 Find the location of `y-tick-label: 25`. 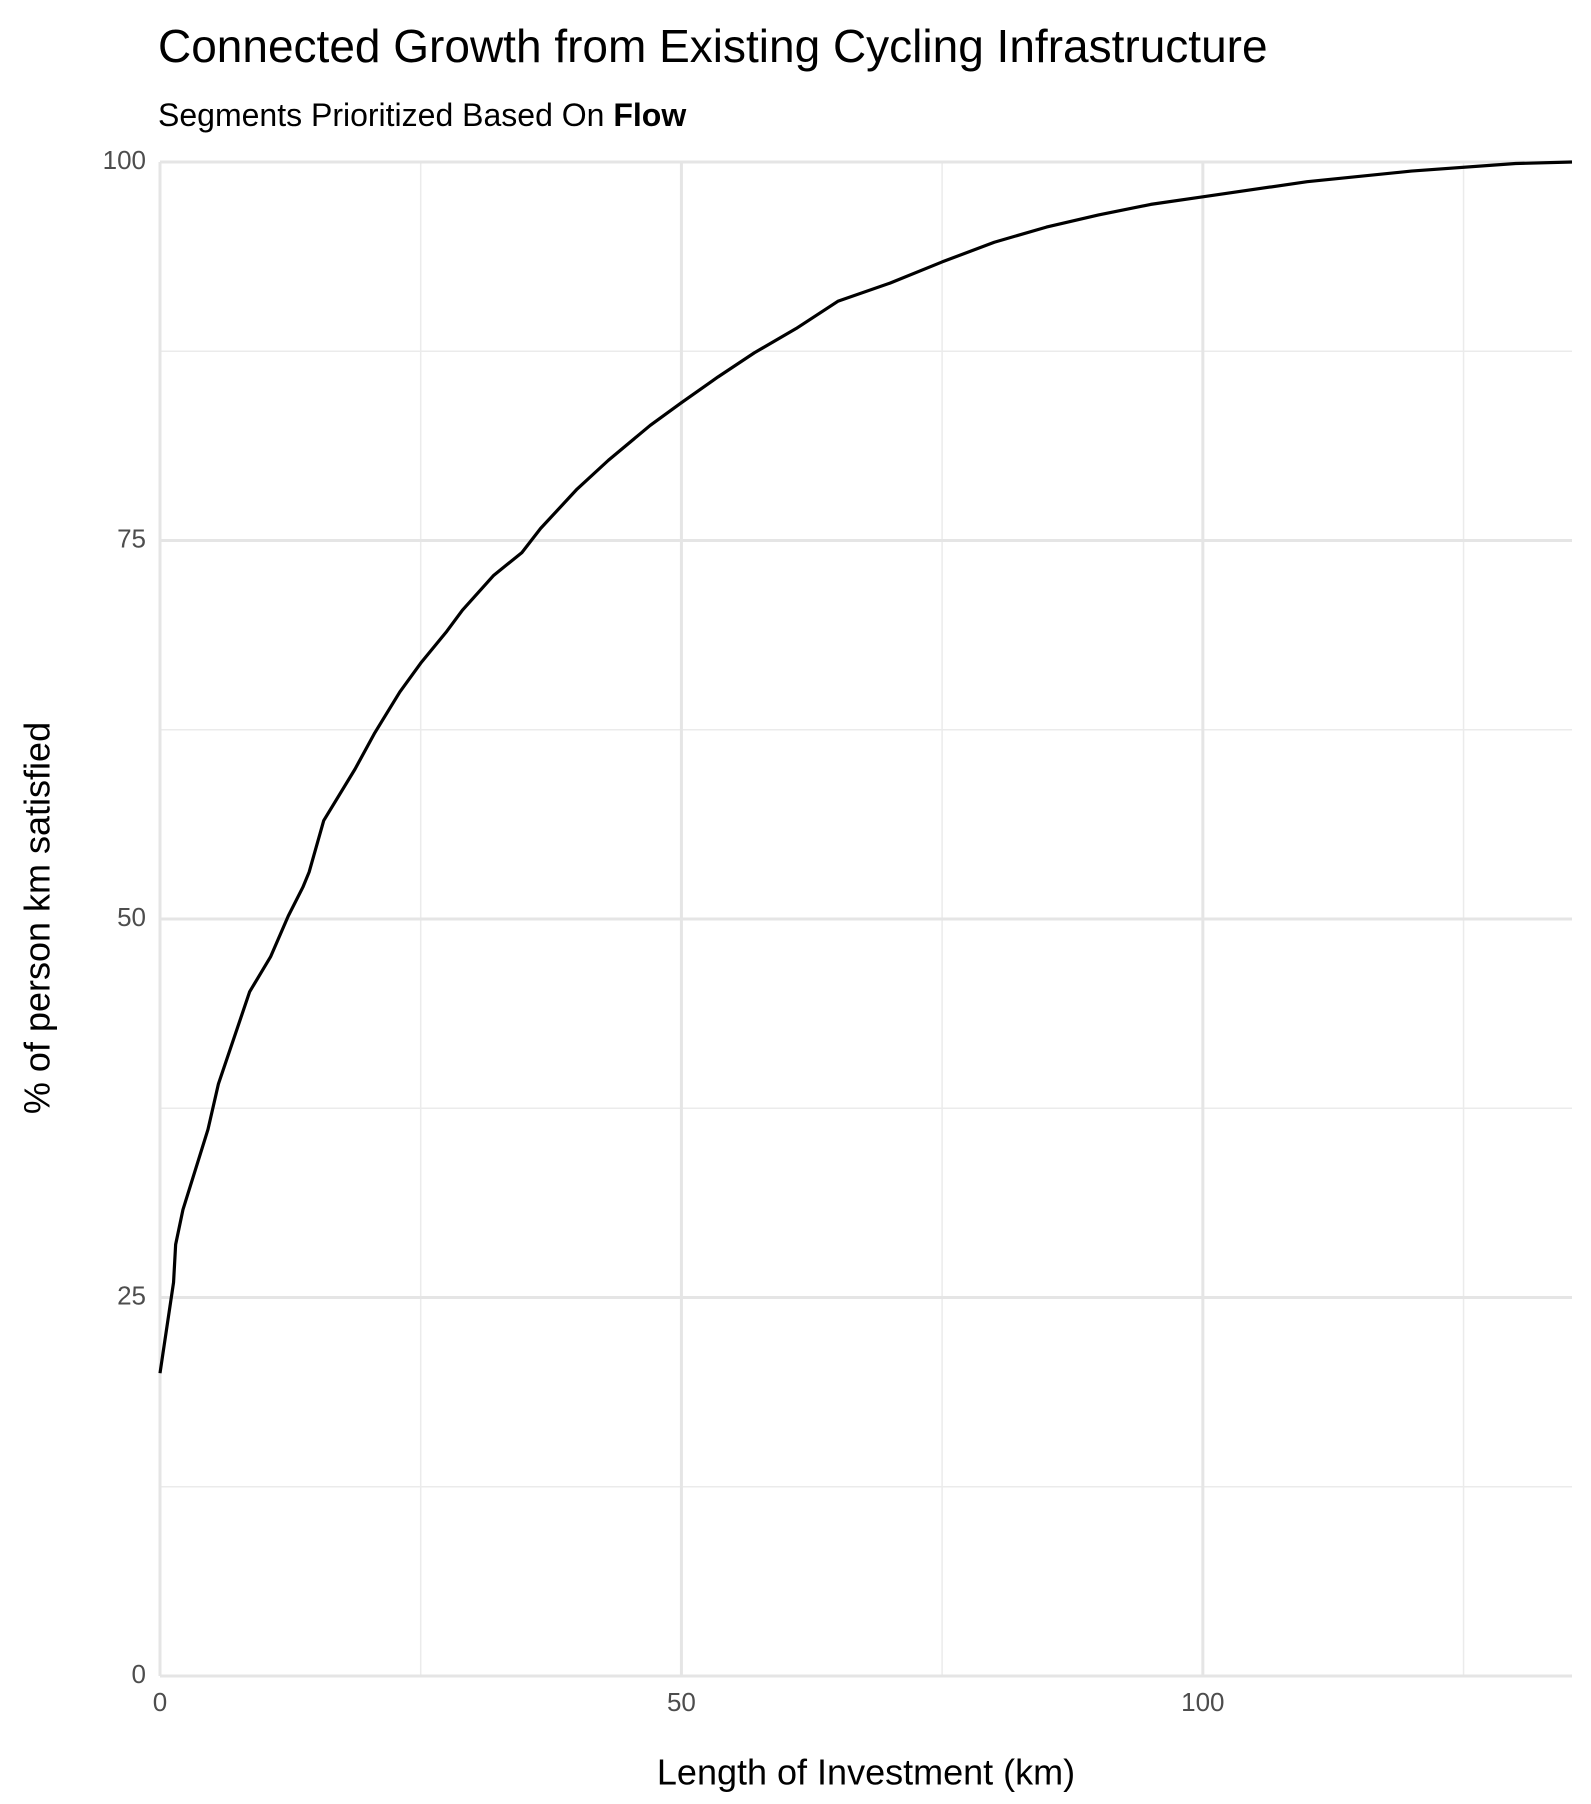

y-tick-label: 25 is located at coordinates (131, 1295).